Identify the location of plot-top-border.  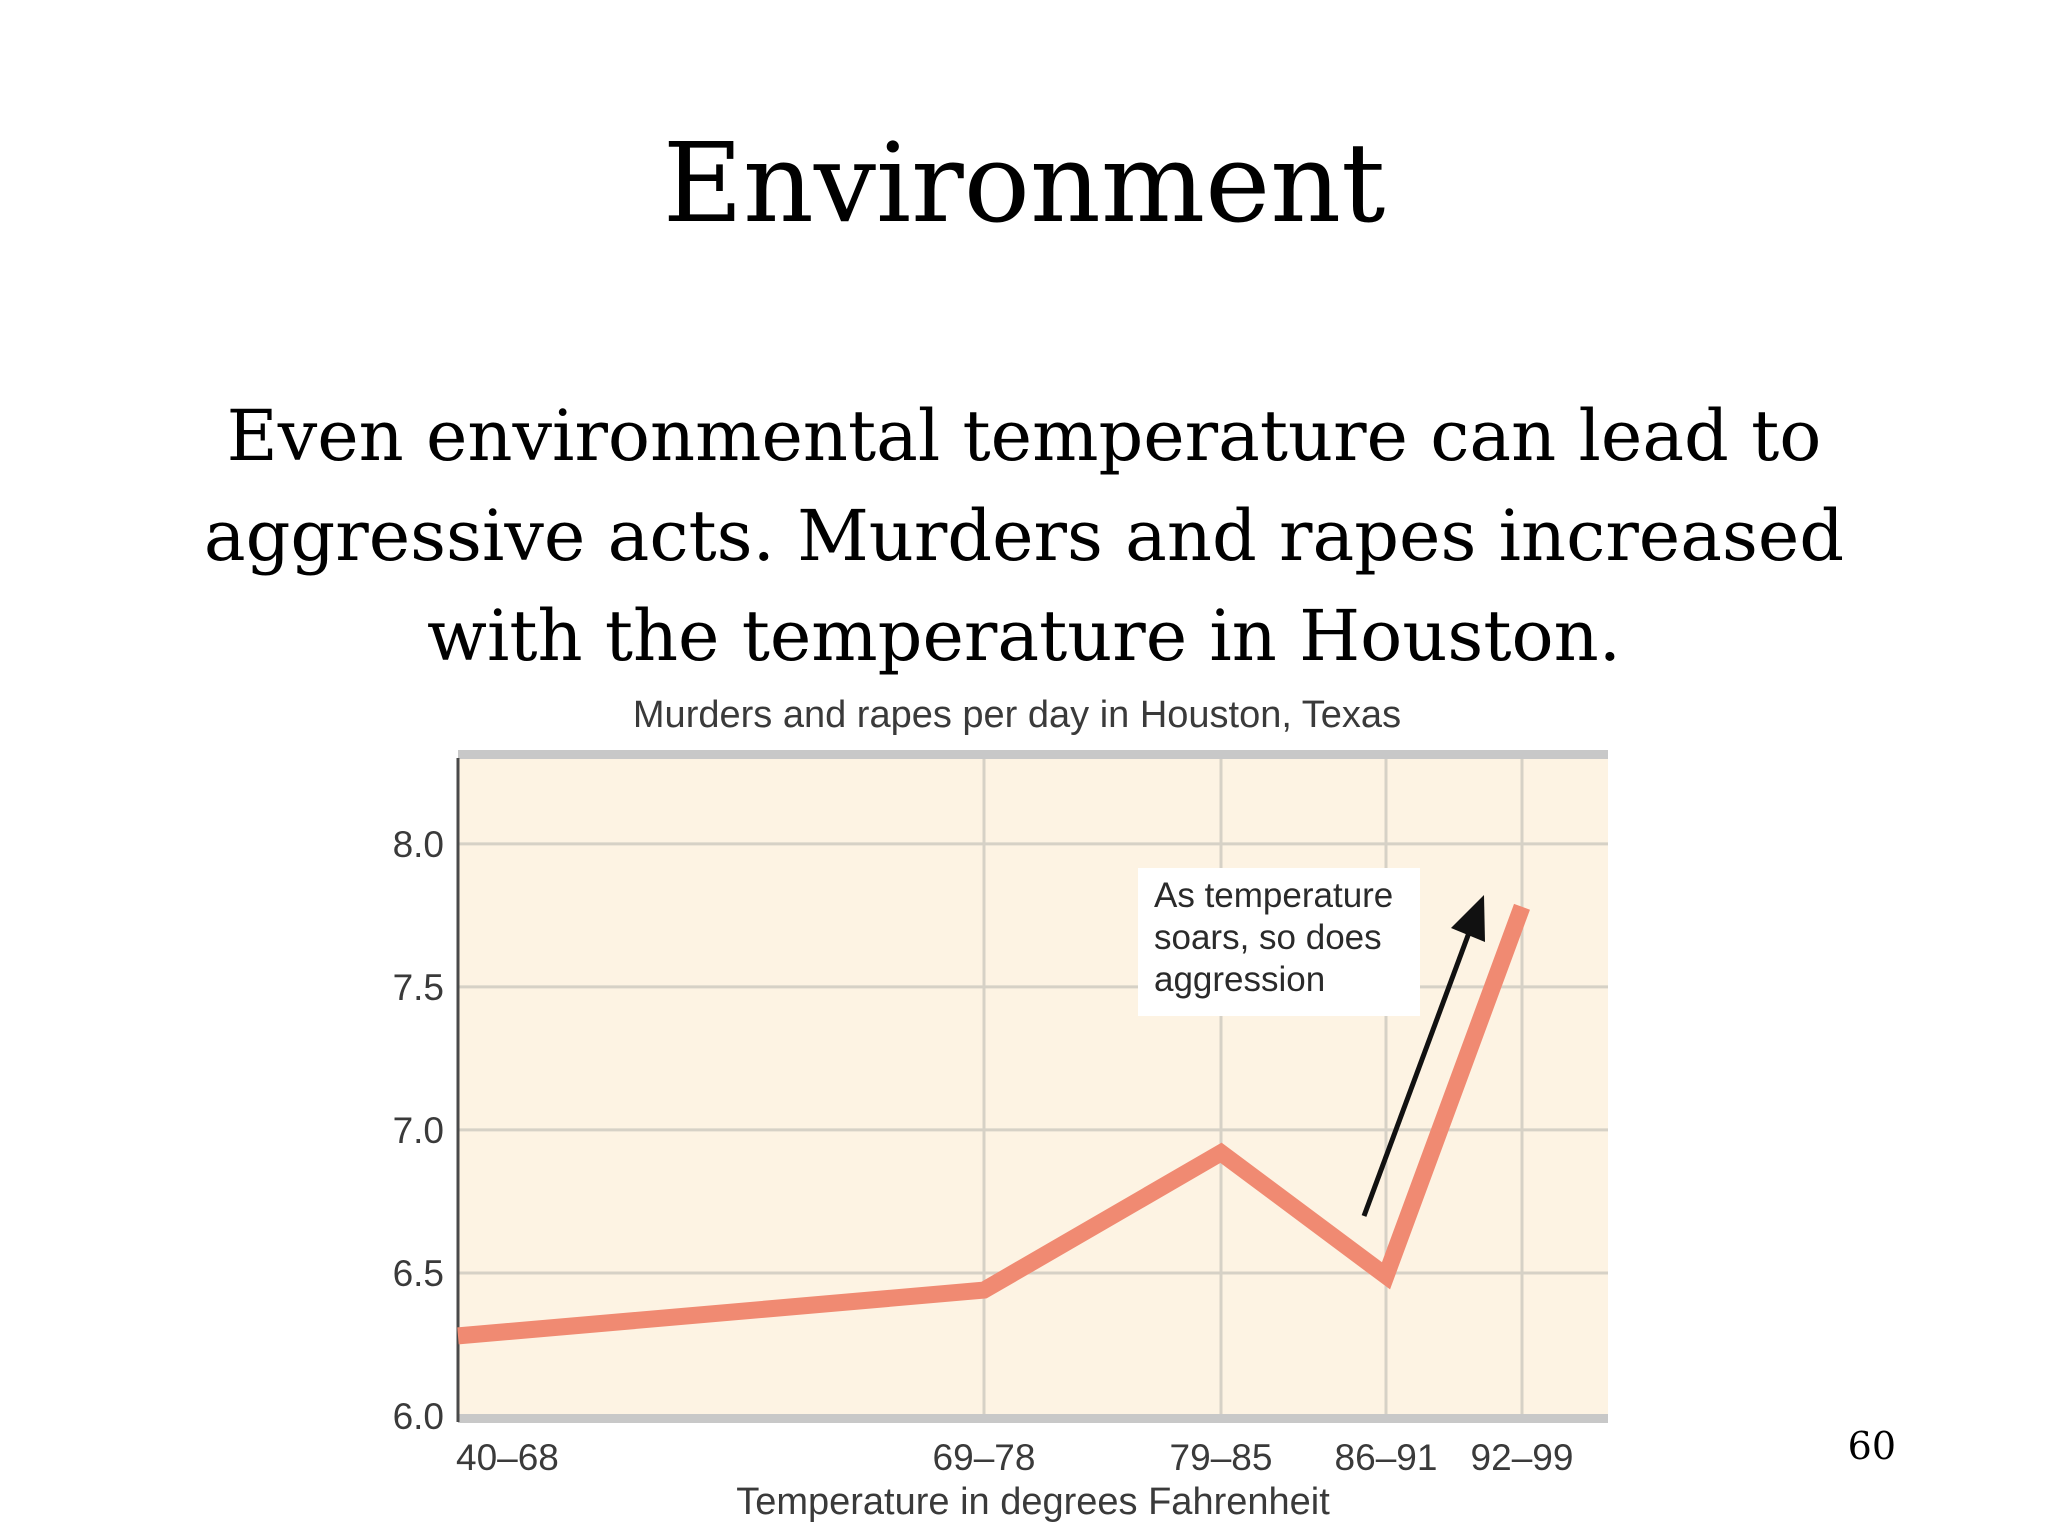
(1033, 754).